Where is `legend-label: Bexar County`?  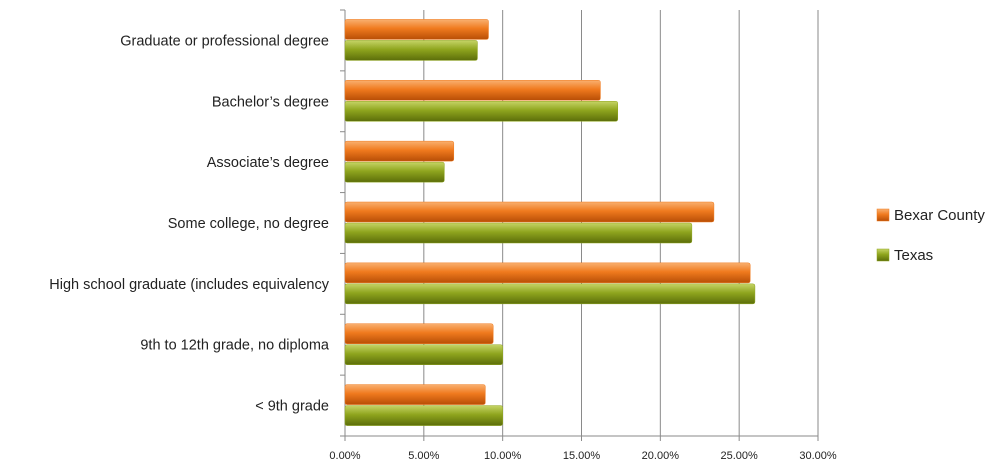 legend-label: Bexar County is located at coordinates (939, 215).